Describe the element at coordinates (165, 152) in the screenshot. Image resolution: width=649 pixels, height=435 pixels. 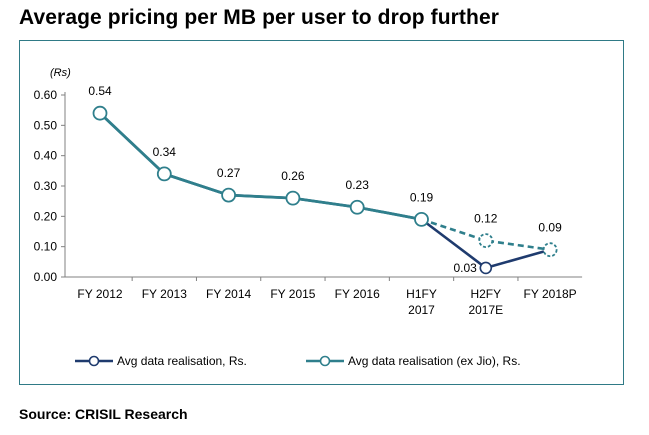
I see `data-label-ex-jio: 0.34` at that location.